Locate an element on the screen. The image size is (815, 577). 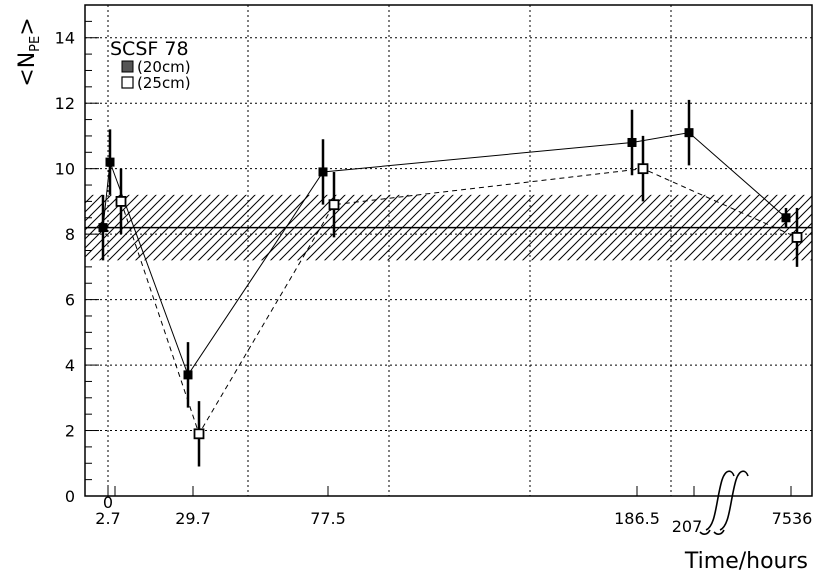
legend-title: SCSF 78 is located at coordinates (149, 49).